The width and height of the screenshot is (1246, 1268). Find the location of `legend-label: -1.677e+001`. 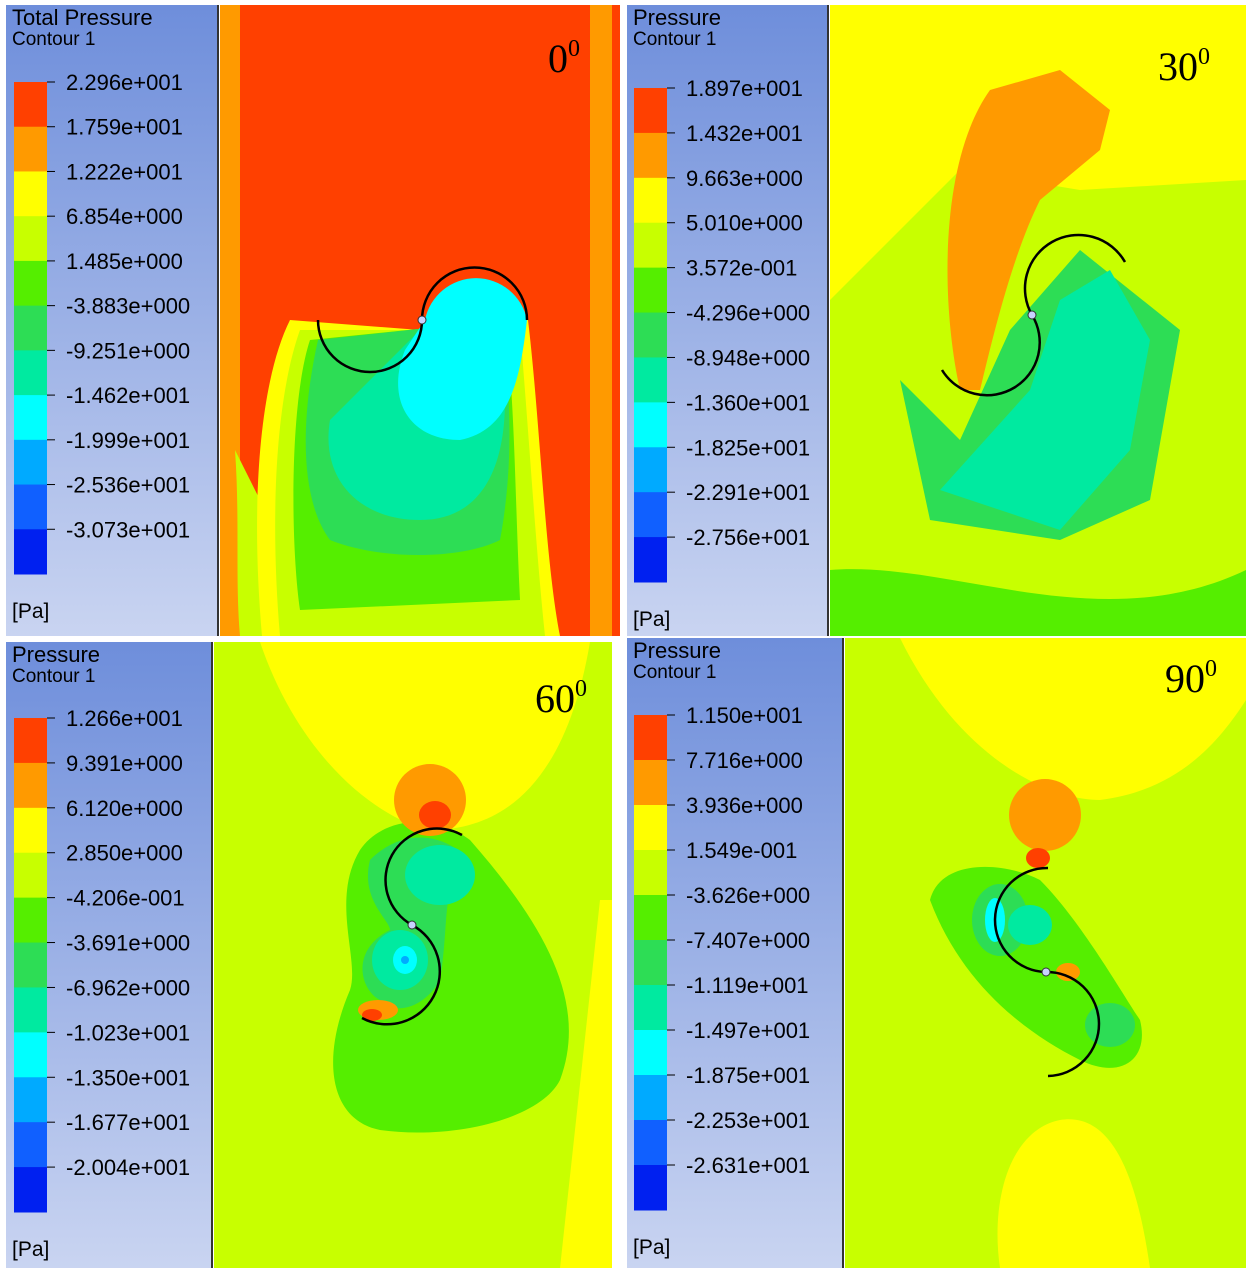

legend-label: -1.677e+001 is located at coordinates (128, 1122).